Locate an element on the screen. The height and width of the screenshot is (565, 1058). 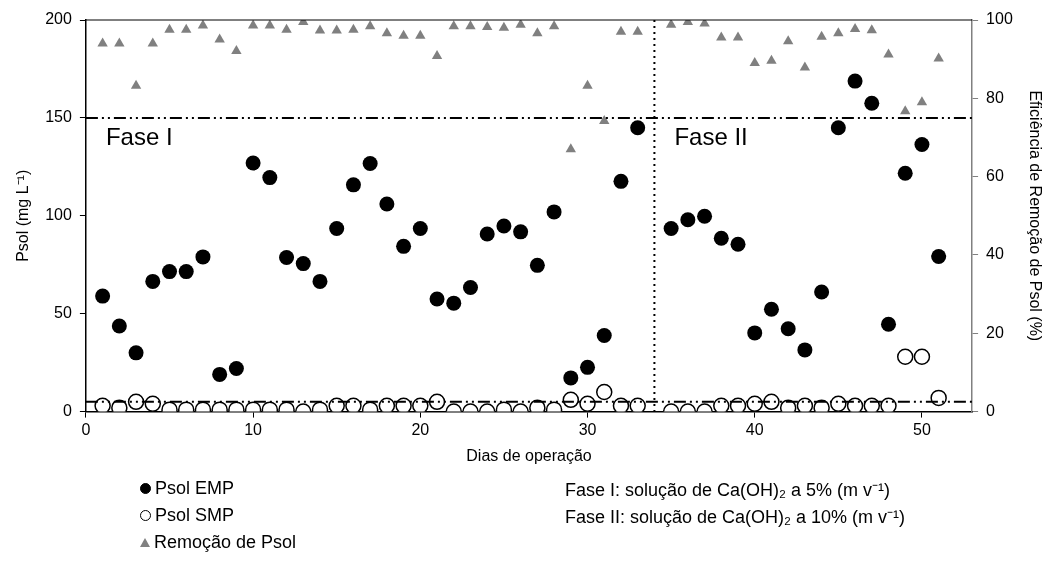
x-tick-label: 20 is located at coordinates (420, 429).